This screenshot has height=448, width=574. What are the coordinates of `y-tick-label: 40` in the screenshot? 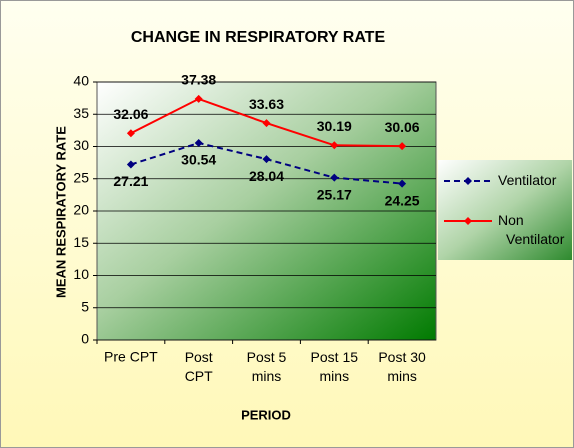 It's located at (81, 81).